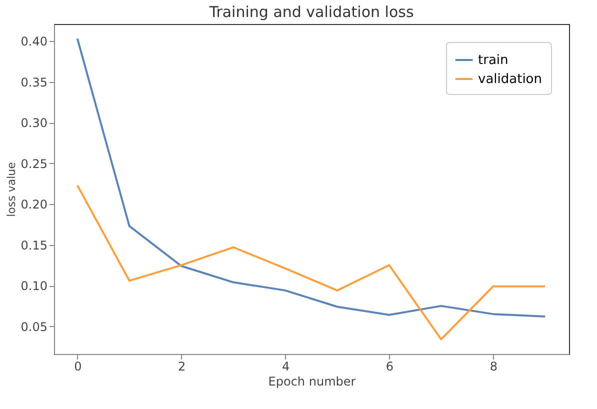 The image size is (597, 409). Describe the element at coordinates (390, 367) in the screenshot. I see `x-tick-label: 6` at that location.